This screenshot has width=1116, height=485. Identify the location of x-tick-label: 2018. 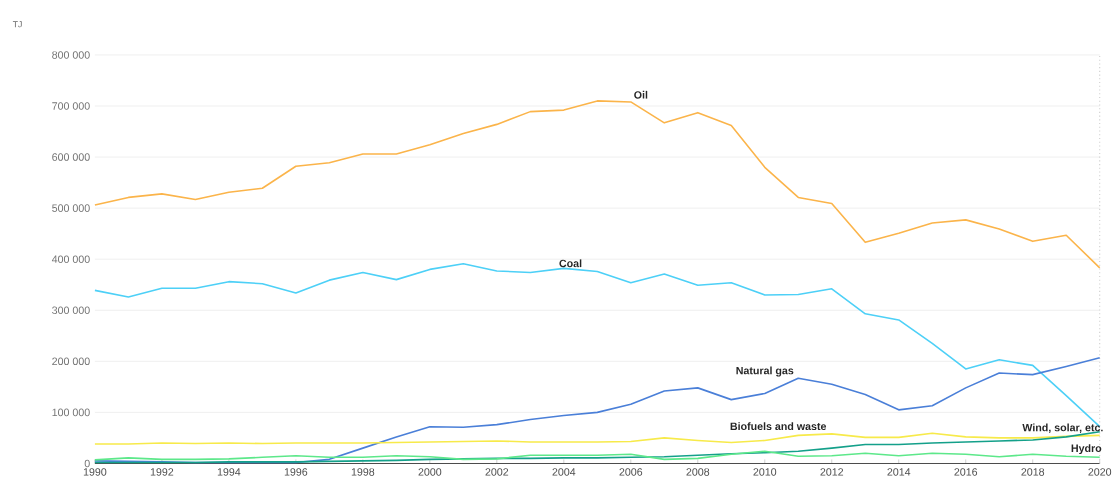
(1033, 471).